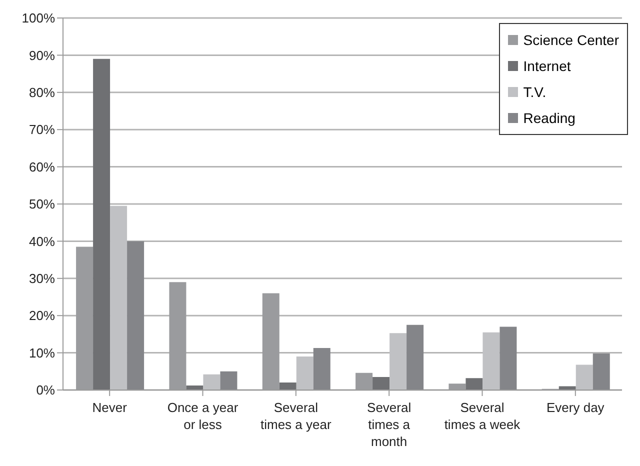 The height and width of the screenshot is (466, 640). Describe the element at coordinates (42, 166) in the screenshot. I see `y-tick-label: 60%` at that location.